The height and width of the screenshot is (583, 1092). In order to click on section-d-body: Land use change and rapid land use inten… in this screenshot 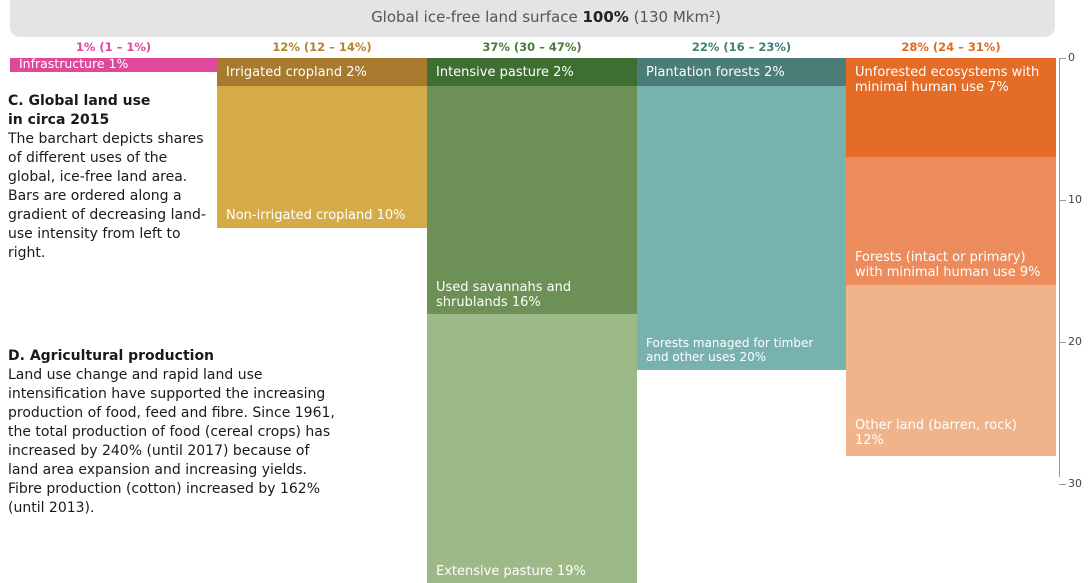, I will do `click(171, 441)`.